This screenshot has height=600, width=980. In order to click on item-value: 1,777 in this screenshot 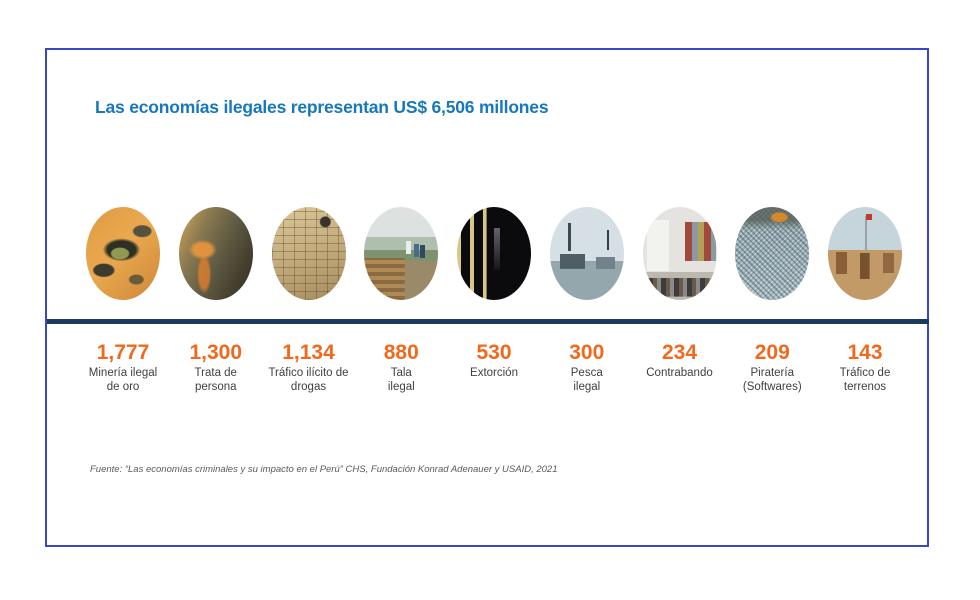, I will do `click(123, 352)`.